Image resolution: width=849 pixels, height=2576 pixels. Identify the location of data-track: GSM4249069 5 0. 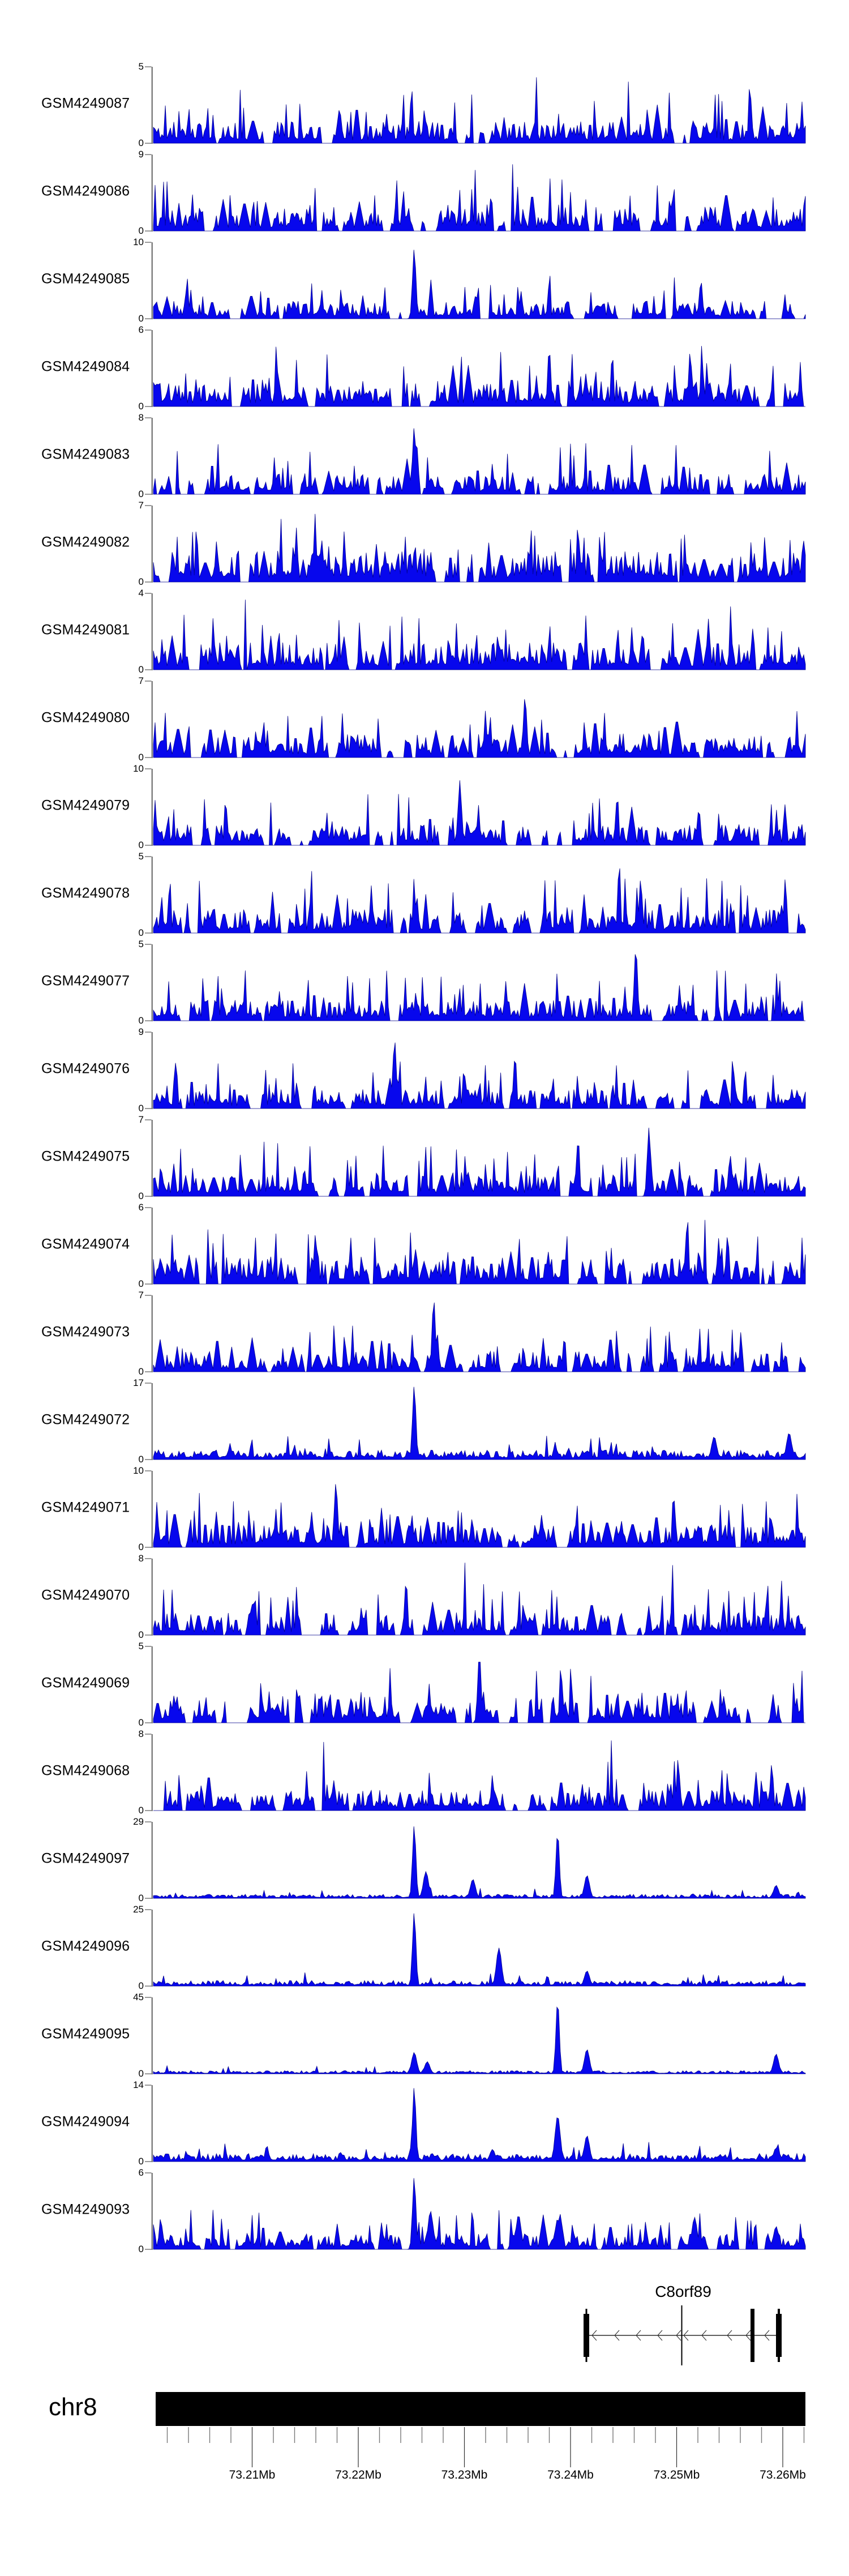
(424, 1686).